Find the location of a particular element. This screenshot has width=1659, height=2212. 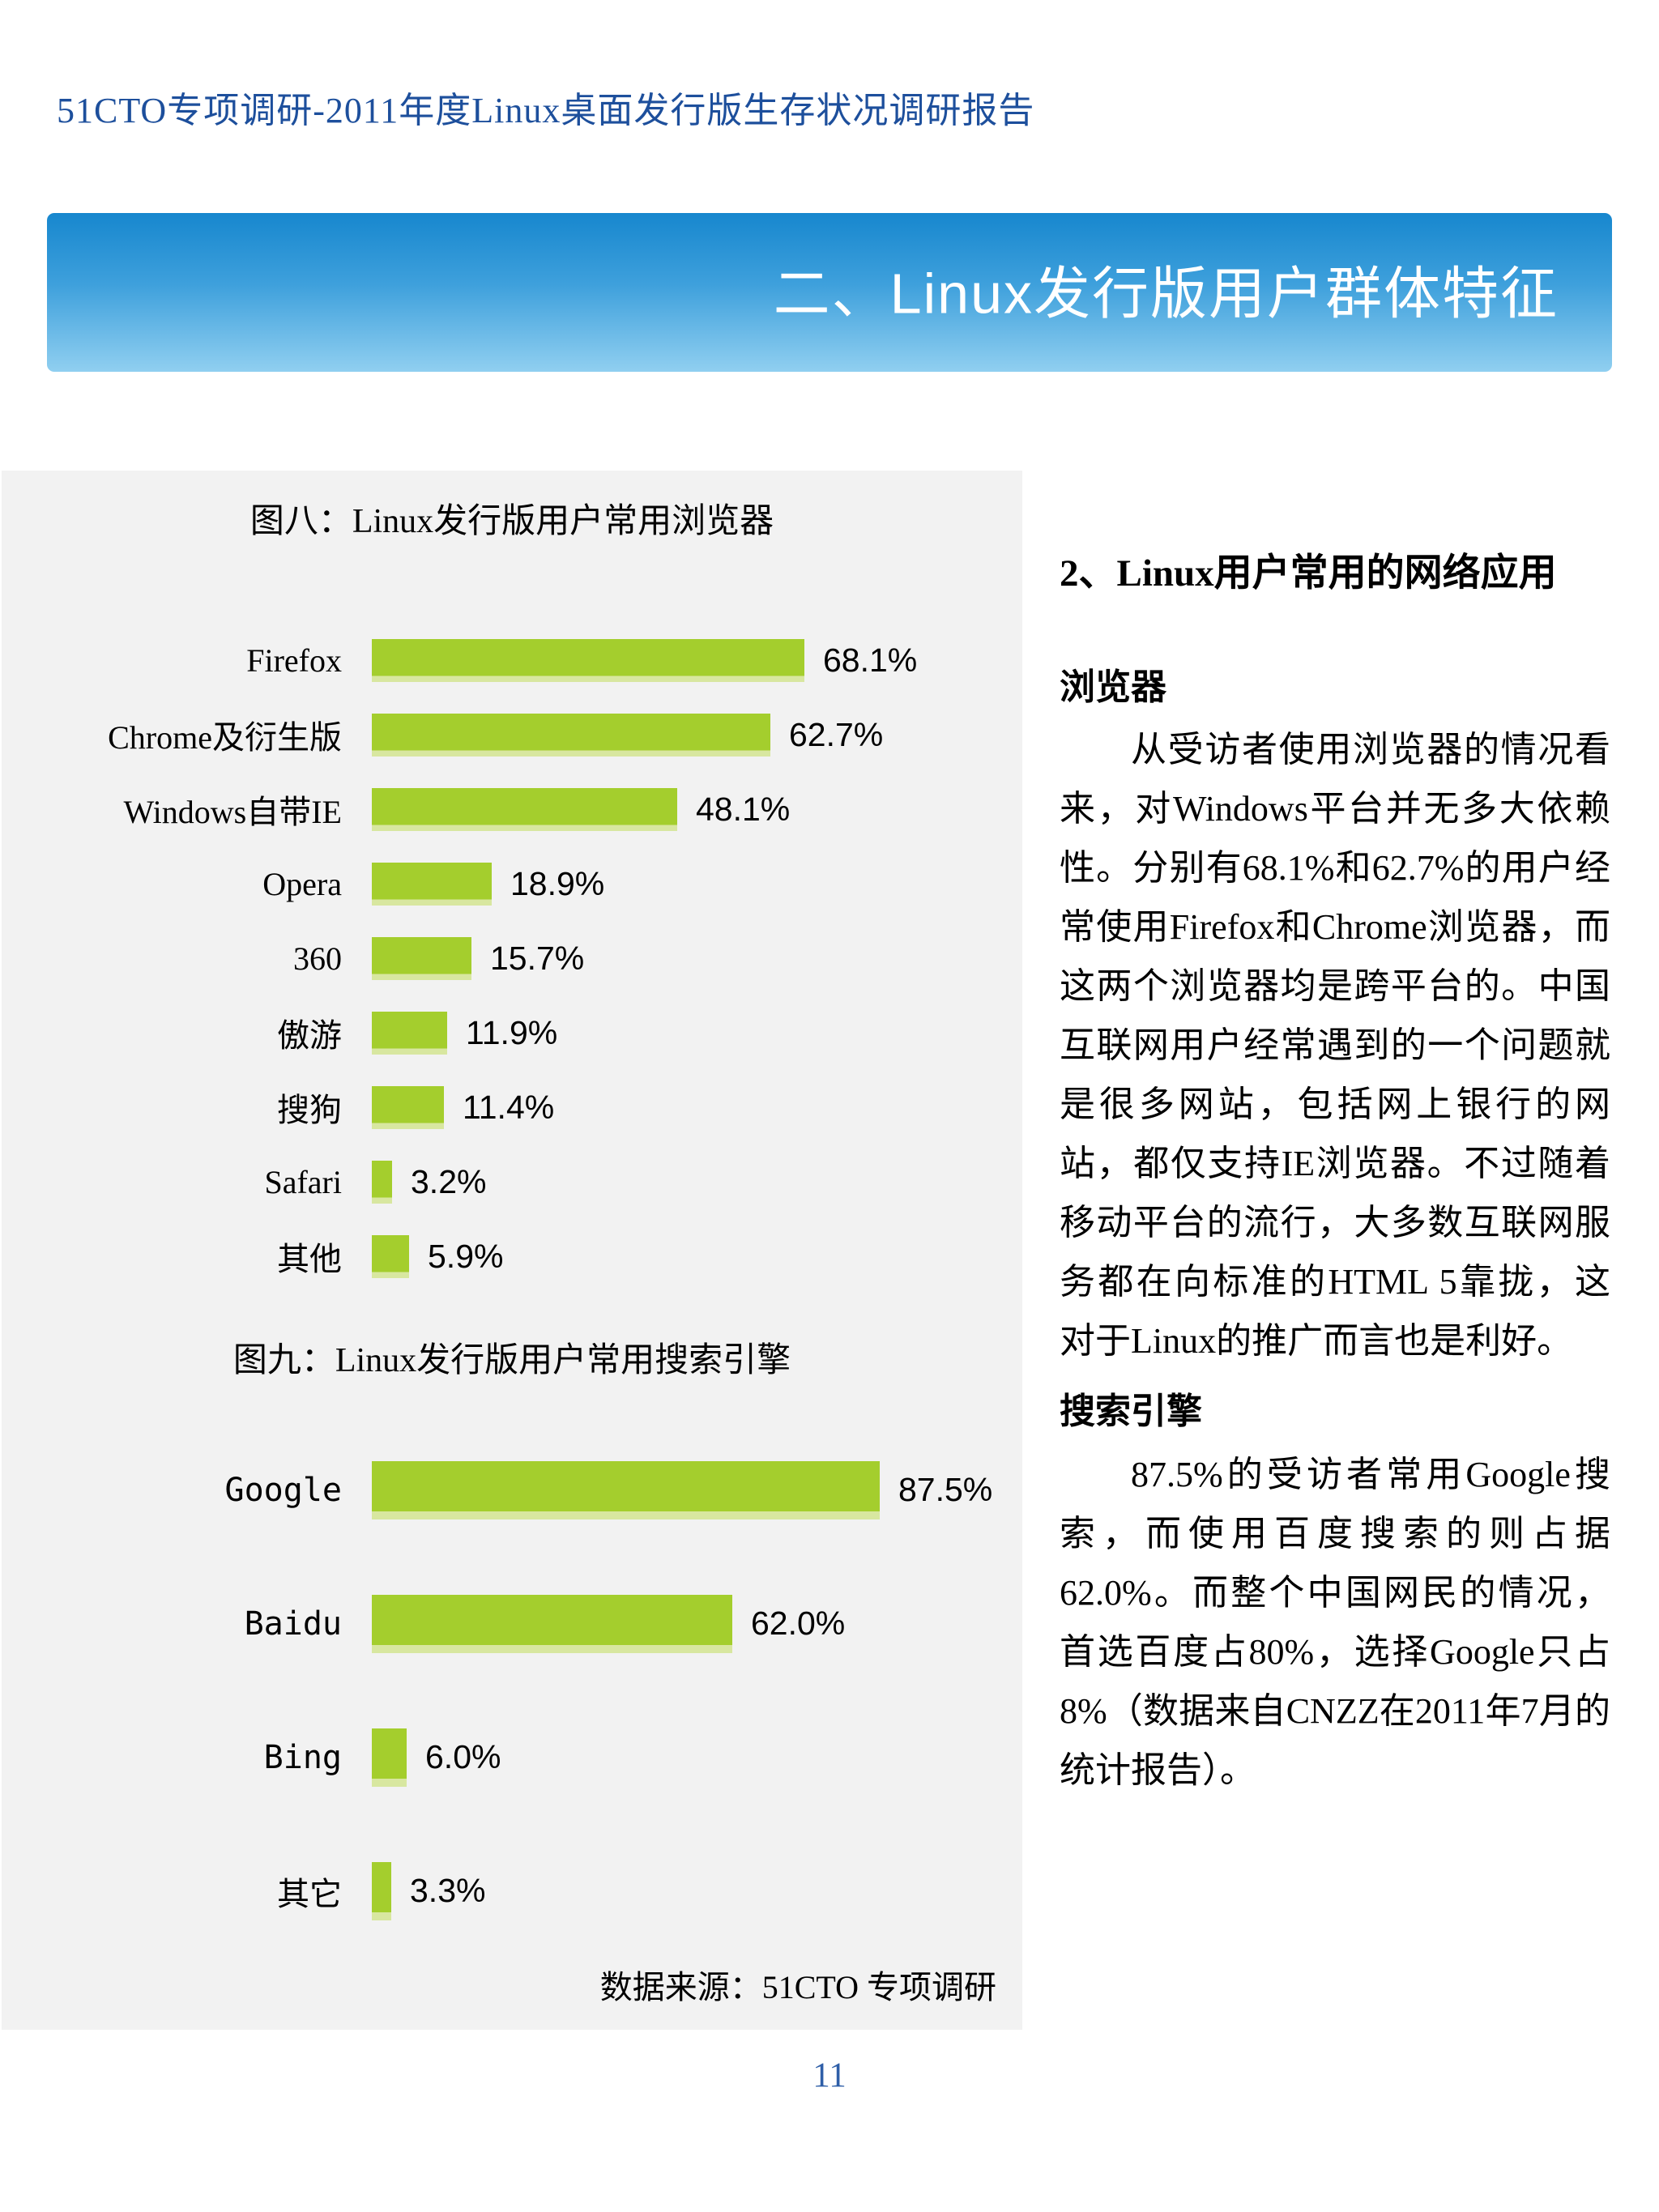

data-source-note: 数据来源：51CTO 专项调研 is located at coordinates (797, 1987).